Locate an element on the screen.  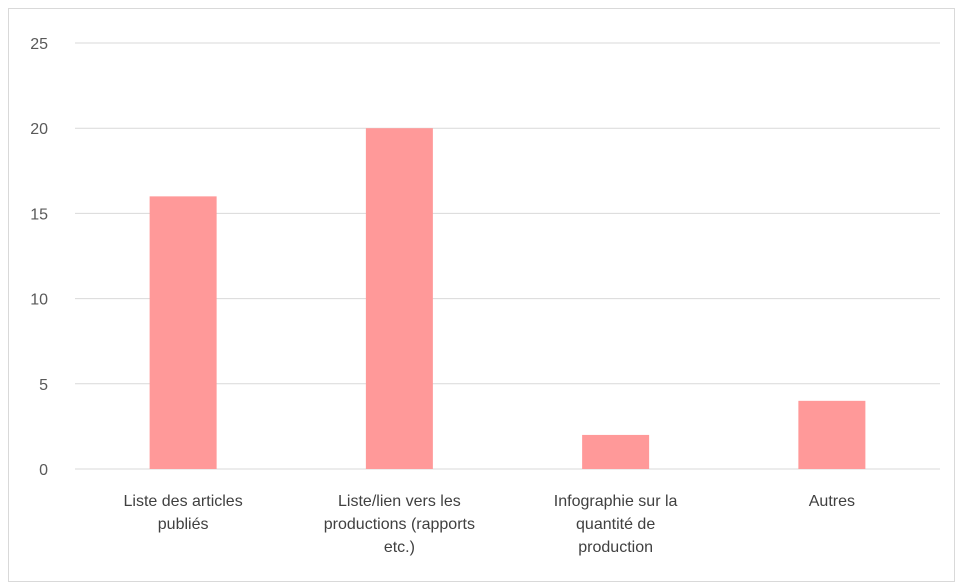
x-category-label-line: quantité de is located at coordinates (615, 524).